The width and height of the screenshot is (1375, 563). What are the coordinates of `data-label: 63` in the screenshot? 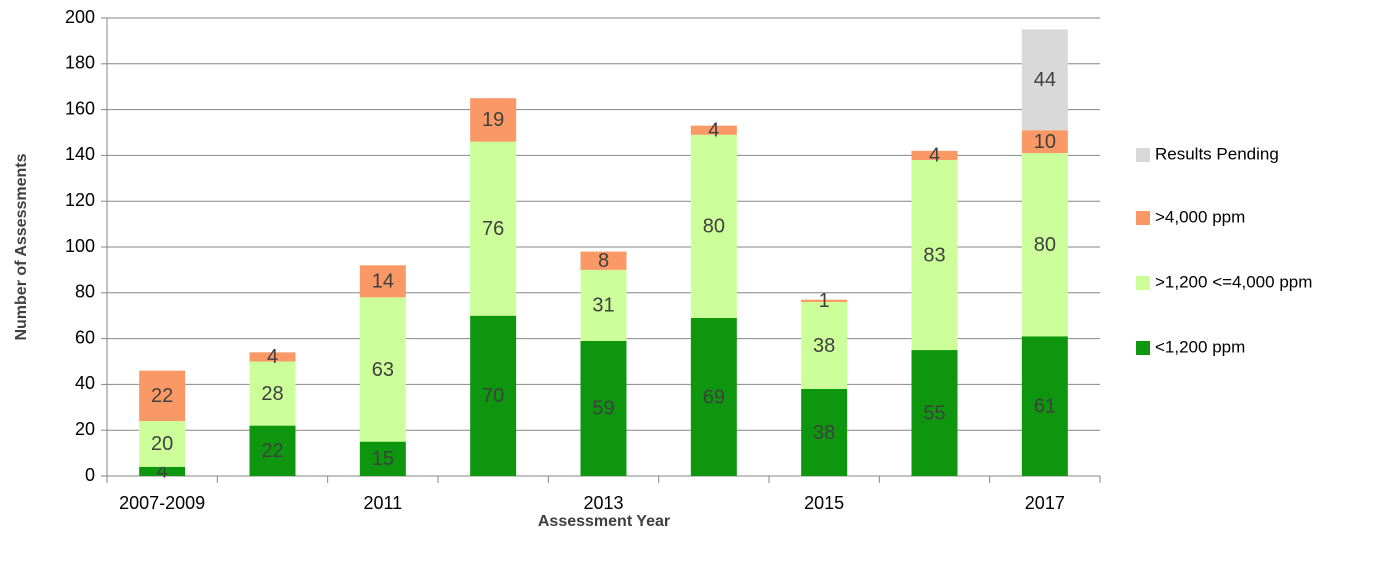 It's located at (383, 370).